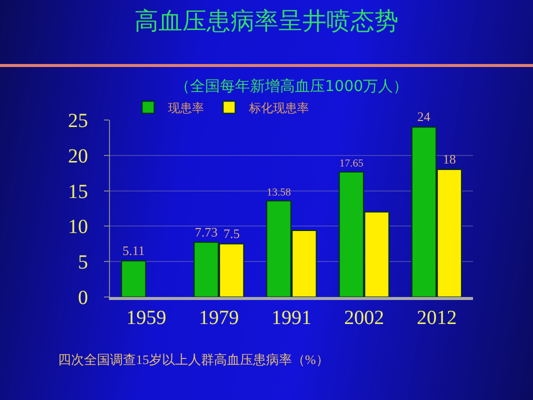 This screenshot has width=533, height=400. What do you see at coordinates (279, 107) in the screenshot?
I see `legend-label: 标化现患率` at bounding box center [279, 107].